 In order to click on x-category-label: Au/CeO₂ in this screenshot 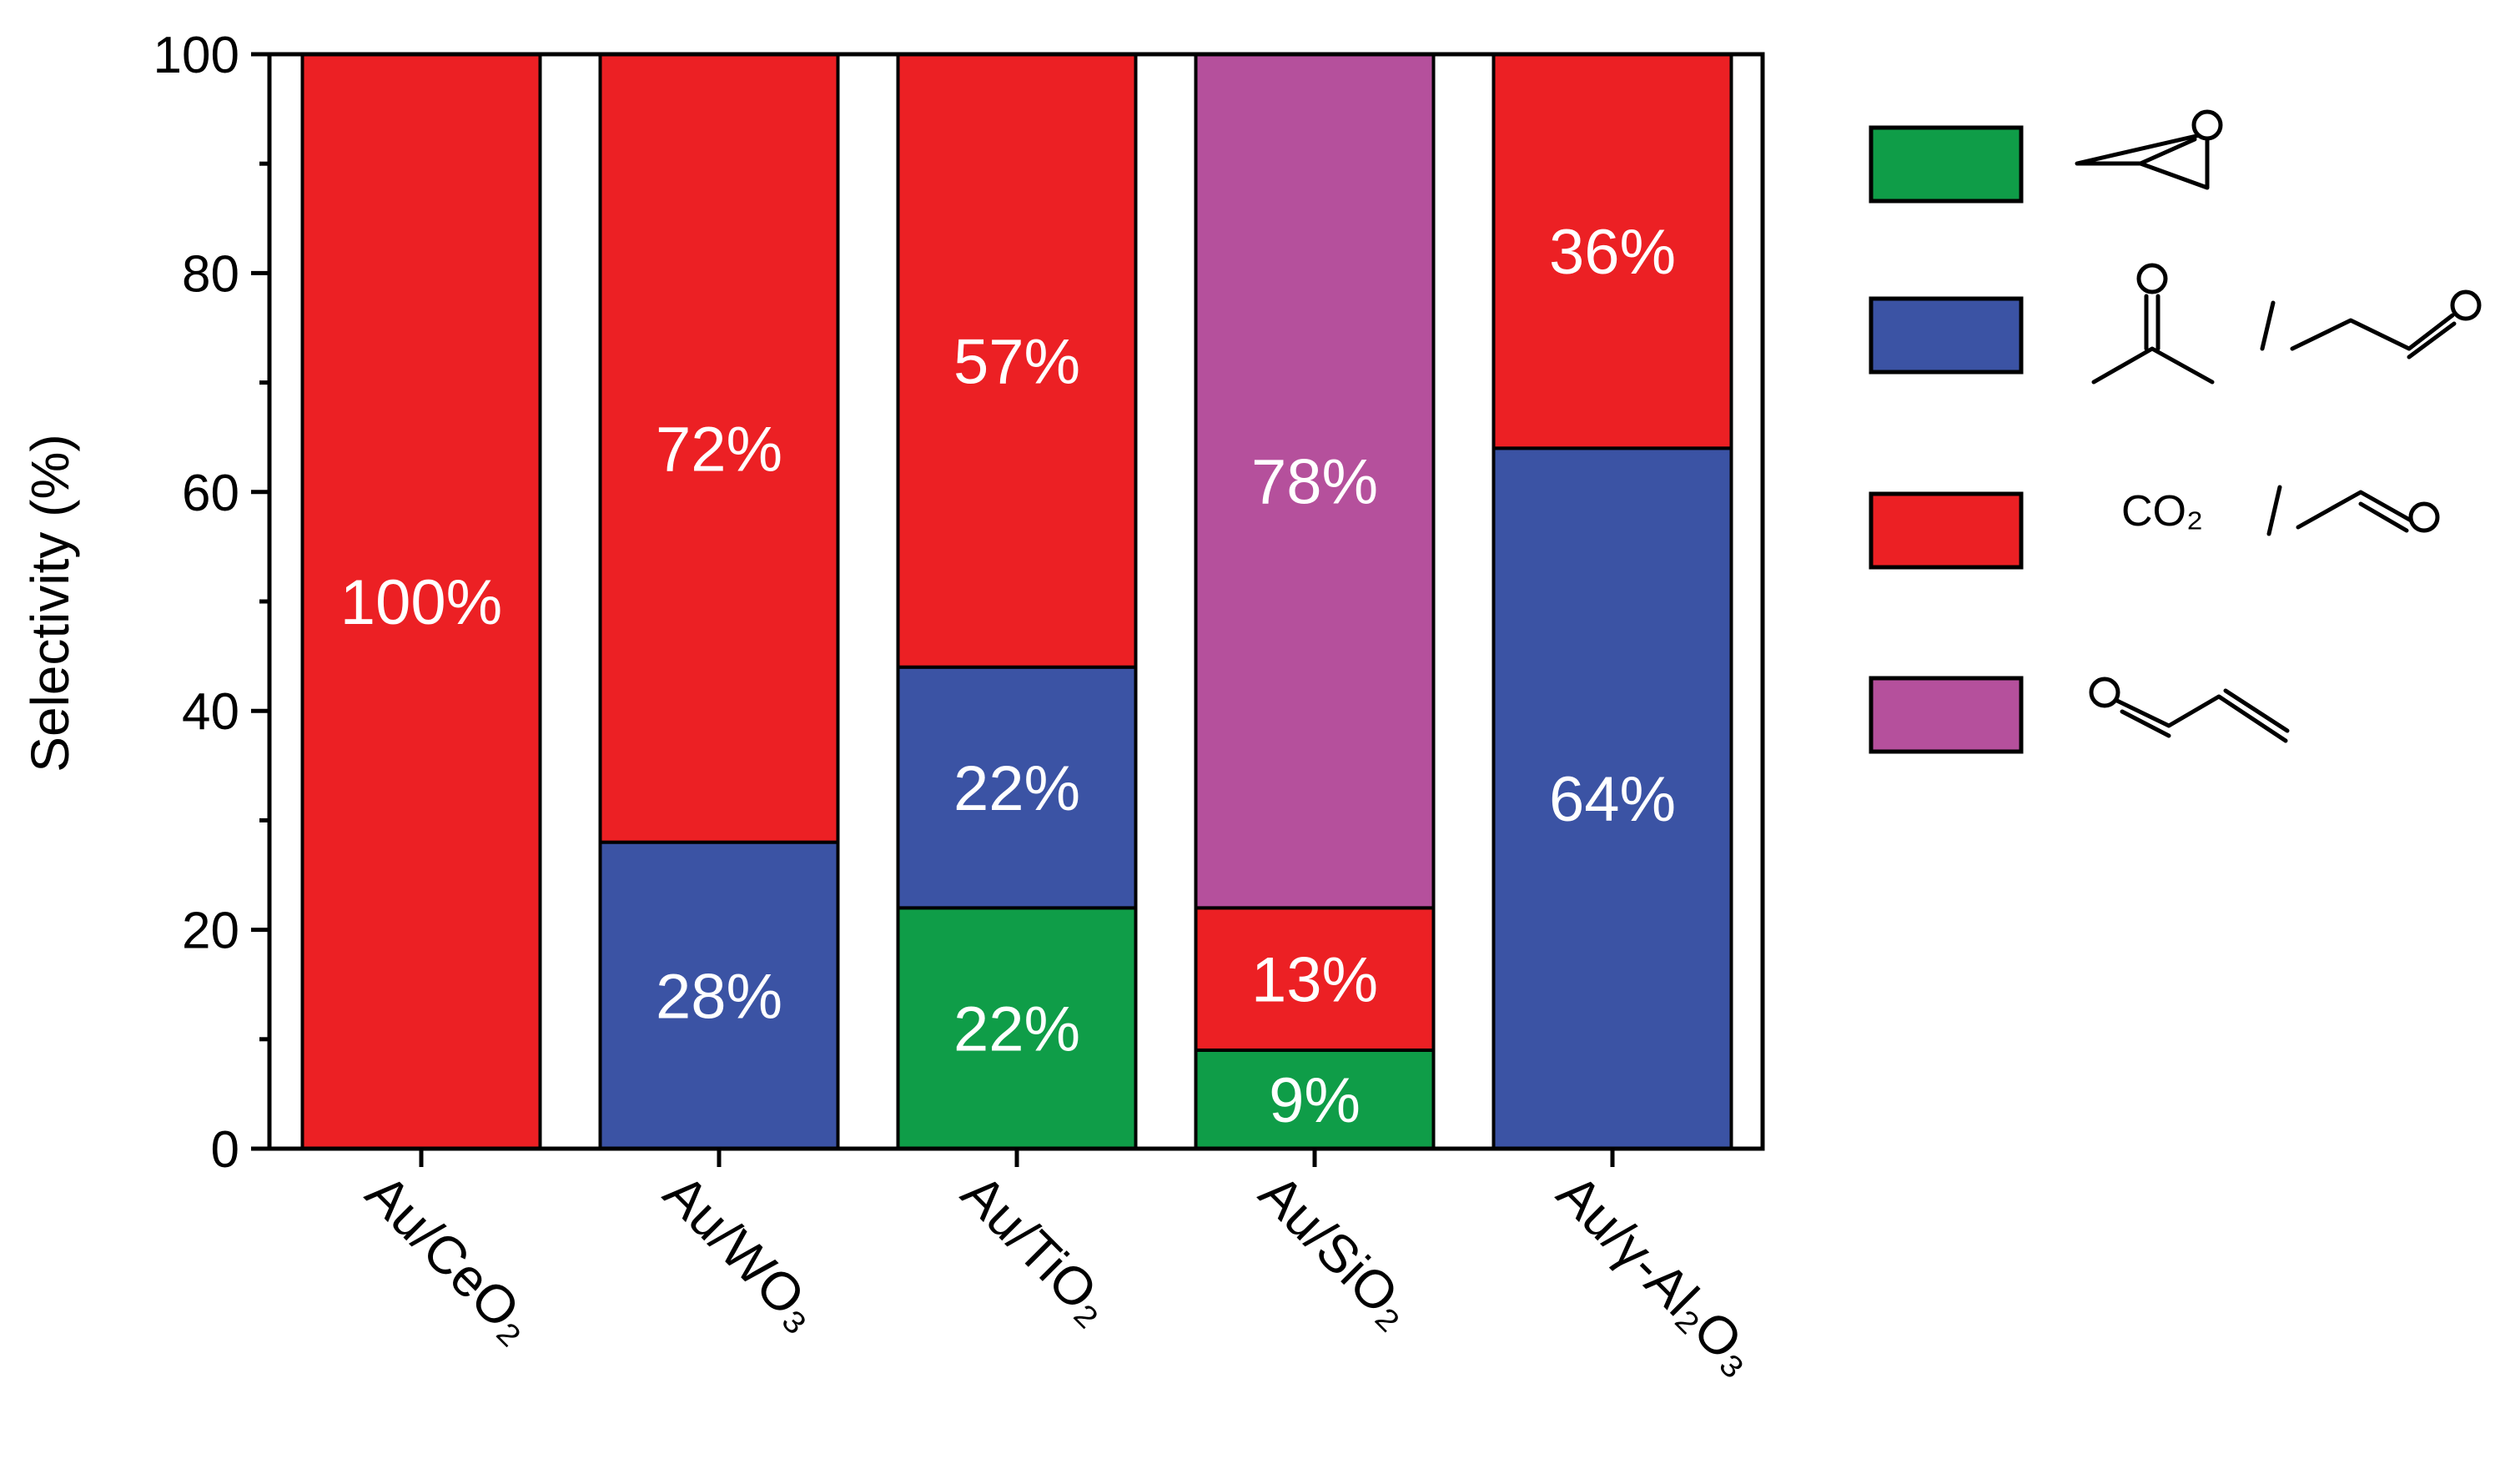, I will do `click(451, 1258)`.